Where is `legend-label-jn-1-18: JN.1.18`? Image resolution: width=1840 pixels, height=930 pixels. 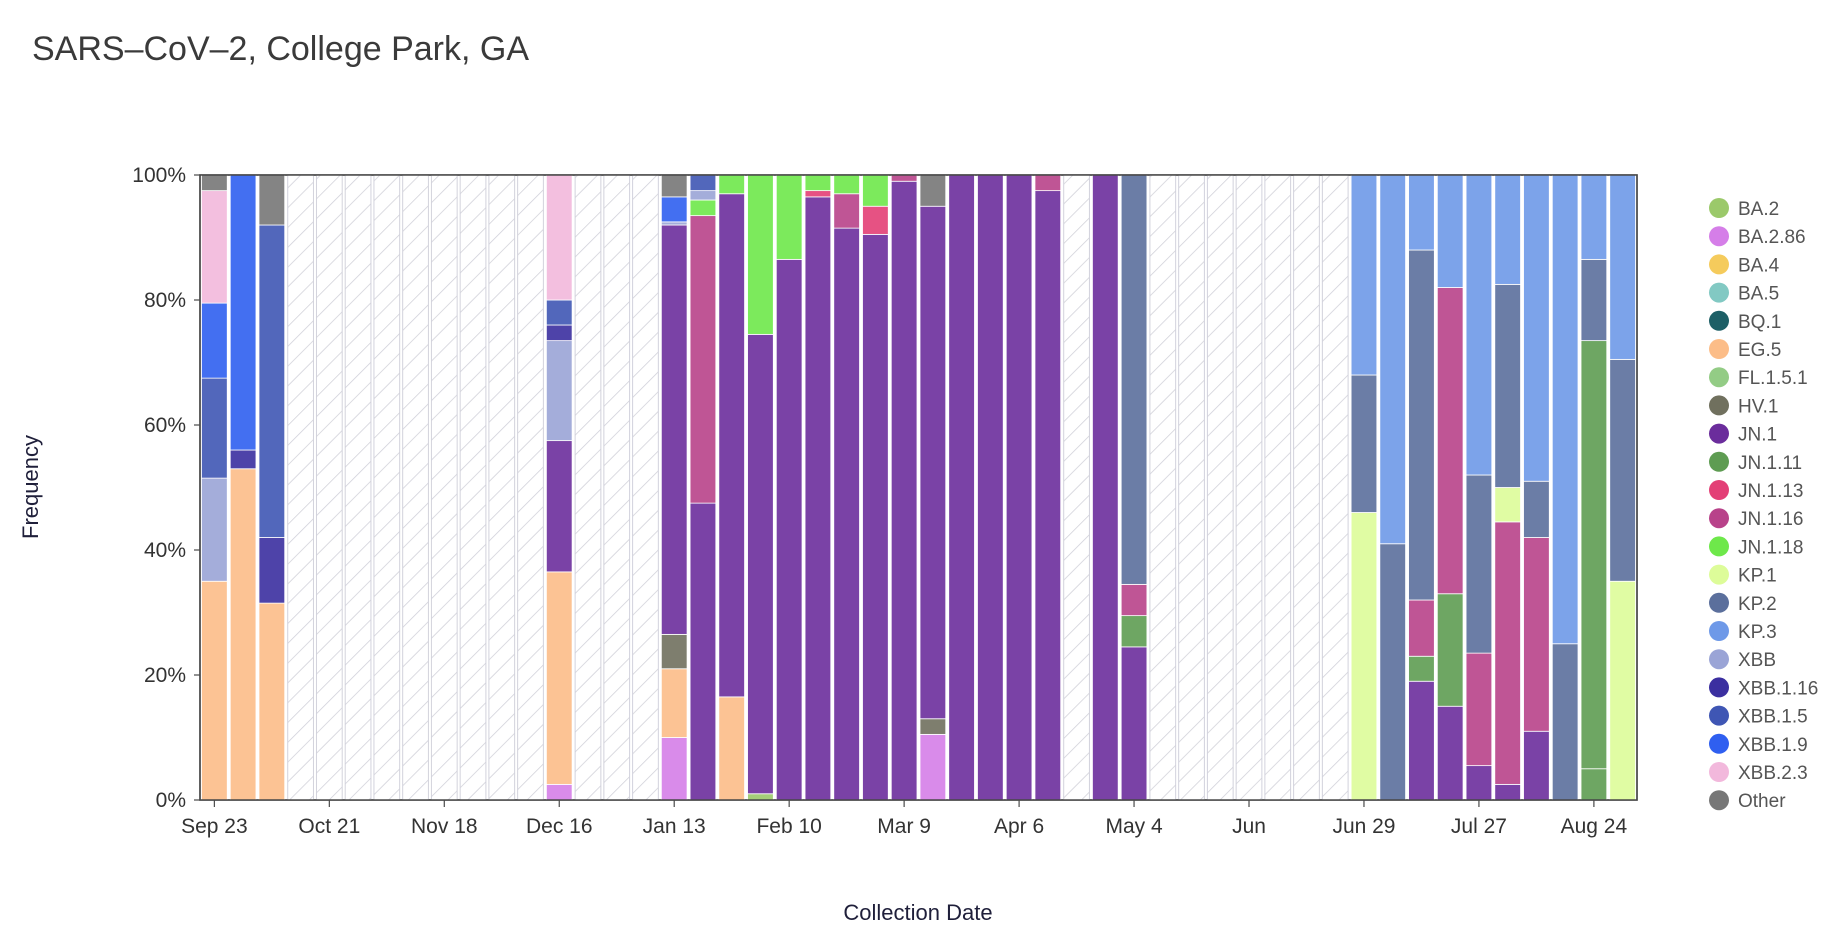
legend-label-jn-1-18: JN.1.18 is located at coordinates (1770, 547).